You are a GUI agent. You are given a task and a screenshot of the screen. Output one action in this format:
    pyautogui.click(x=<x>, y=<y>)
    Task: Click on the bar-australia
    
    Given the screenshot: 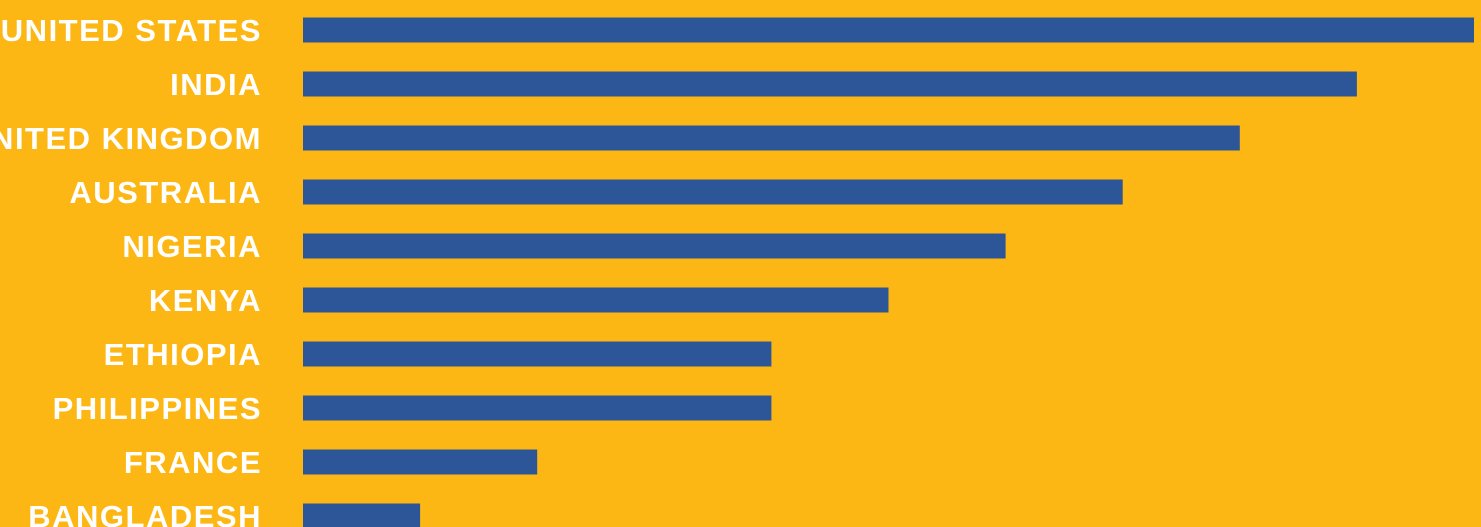 What is the action you would take?
    pyautogui.click(x=713, y=192)
    